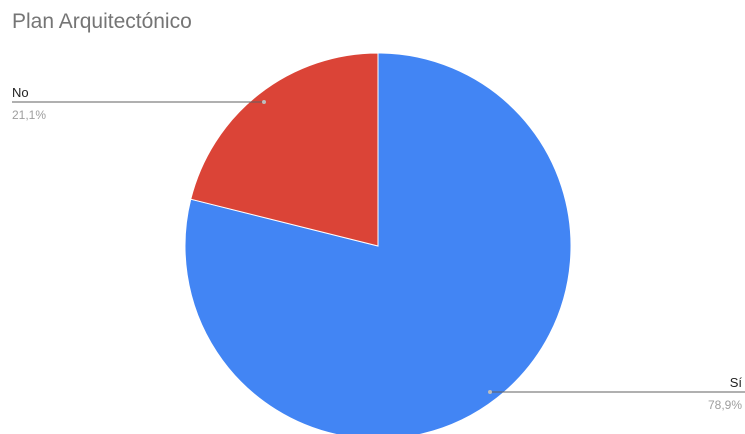 Image resolution: width=745 pixels, height=434 pixels. What do you see at coordinates (102, 21) in the screenshot?
I see `chart-title: Plan Arquitectónico` at bounding box center [102, 21].